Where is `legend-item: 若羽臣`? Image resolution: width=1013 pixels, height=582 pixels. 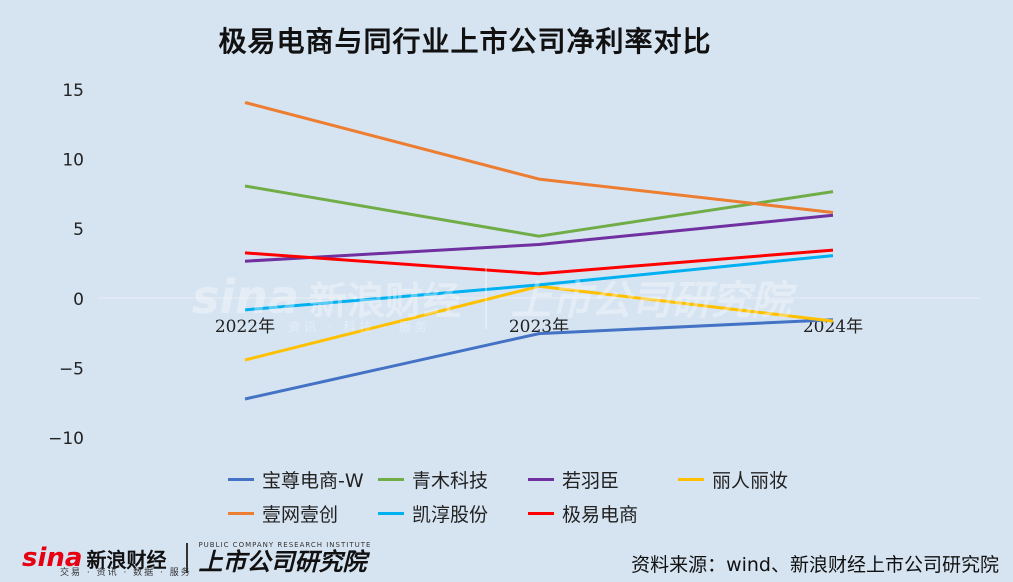 legend-item: 若羽臣 is located at coordinates (603, 479).